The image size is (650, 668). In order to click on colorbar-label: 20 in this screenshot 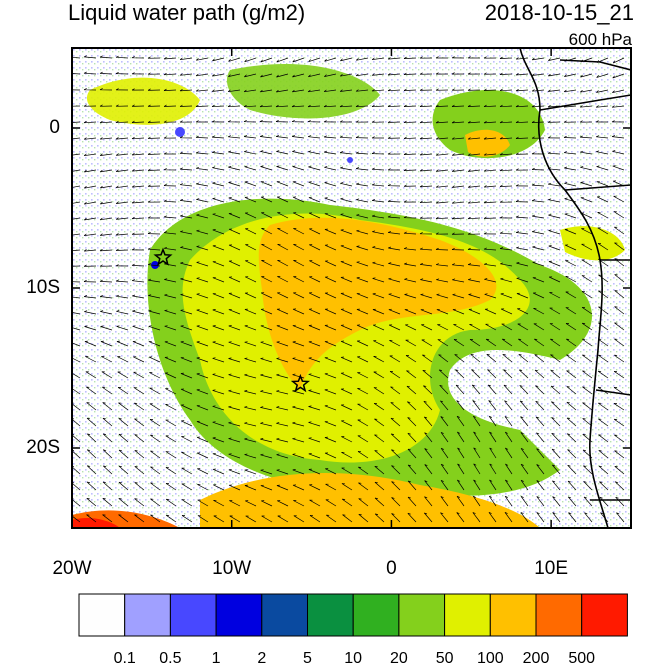, I will do `click(398, 658)`.